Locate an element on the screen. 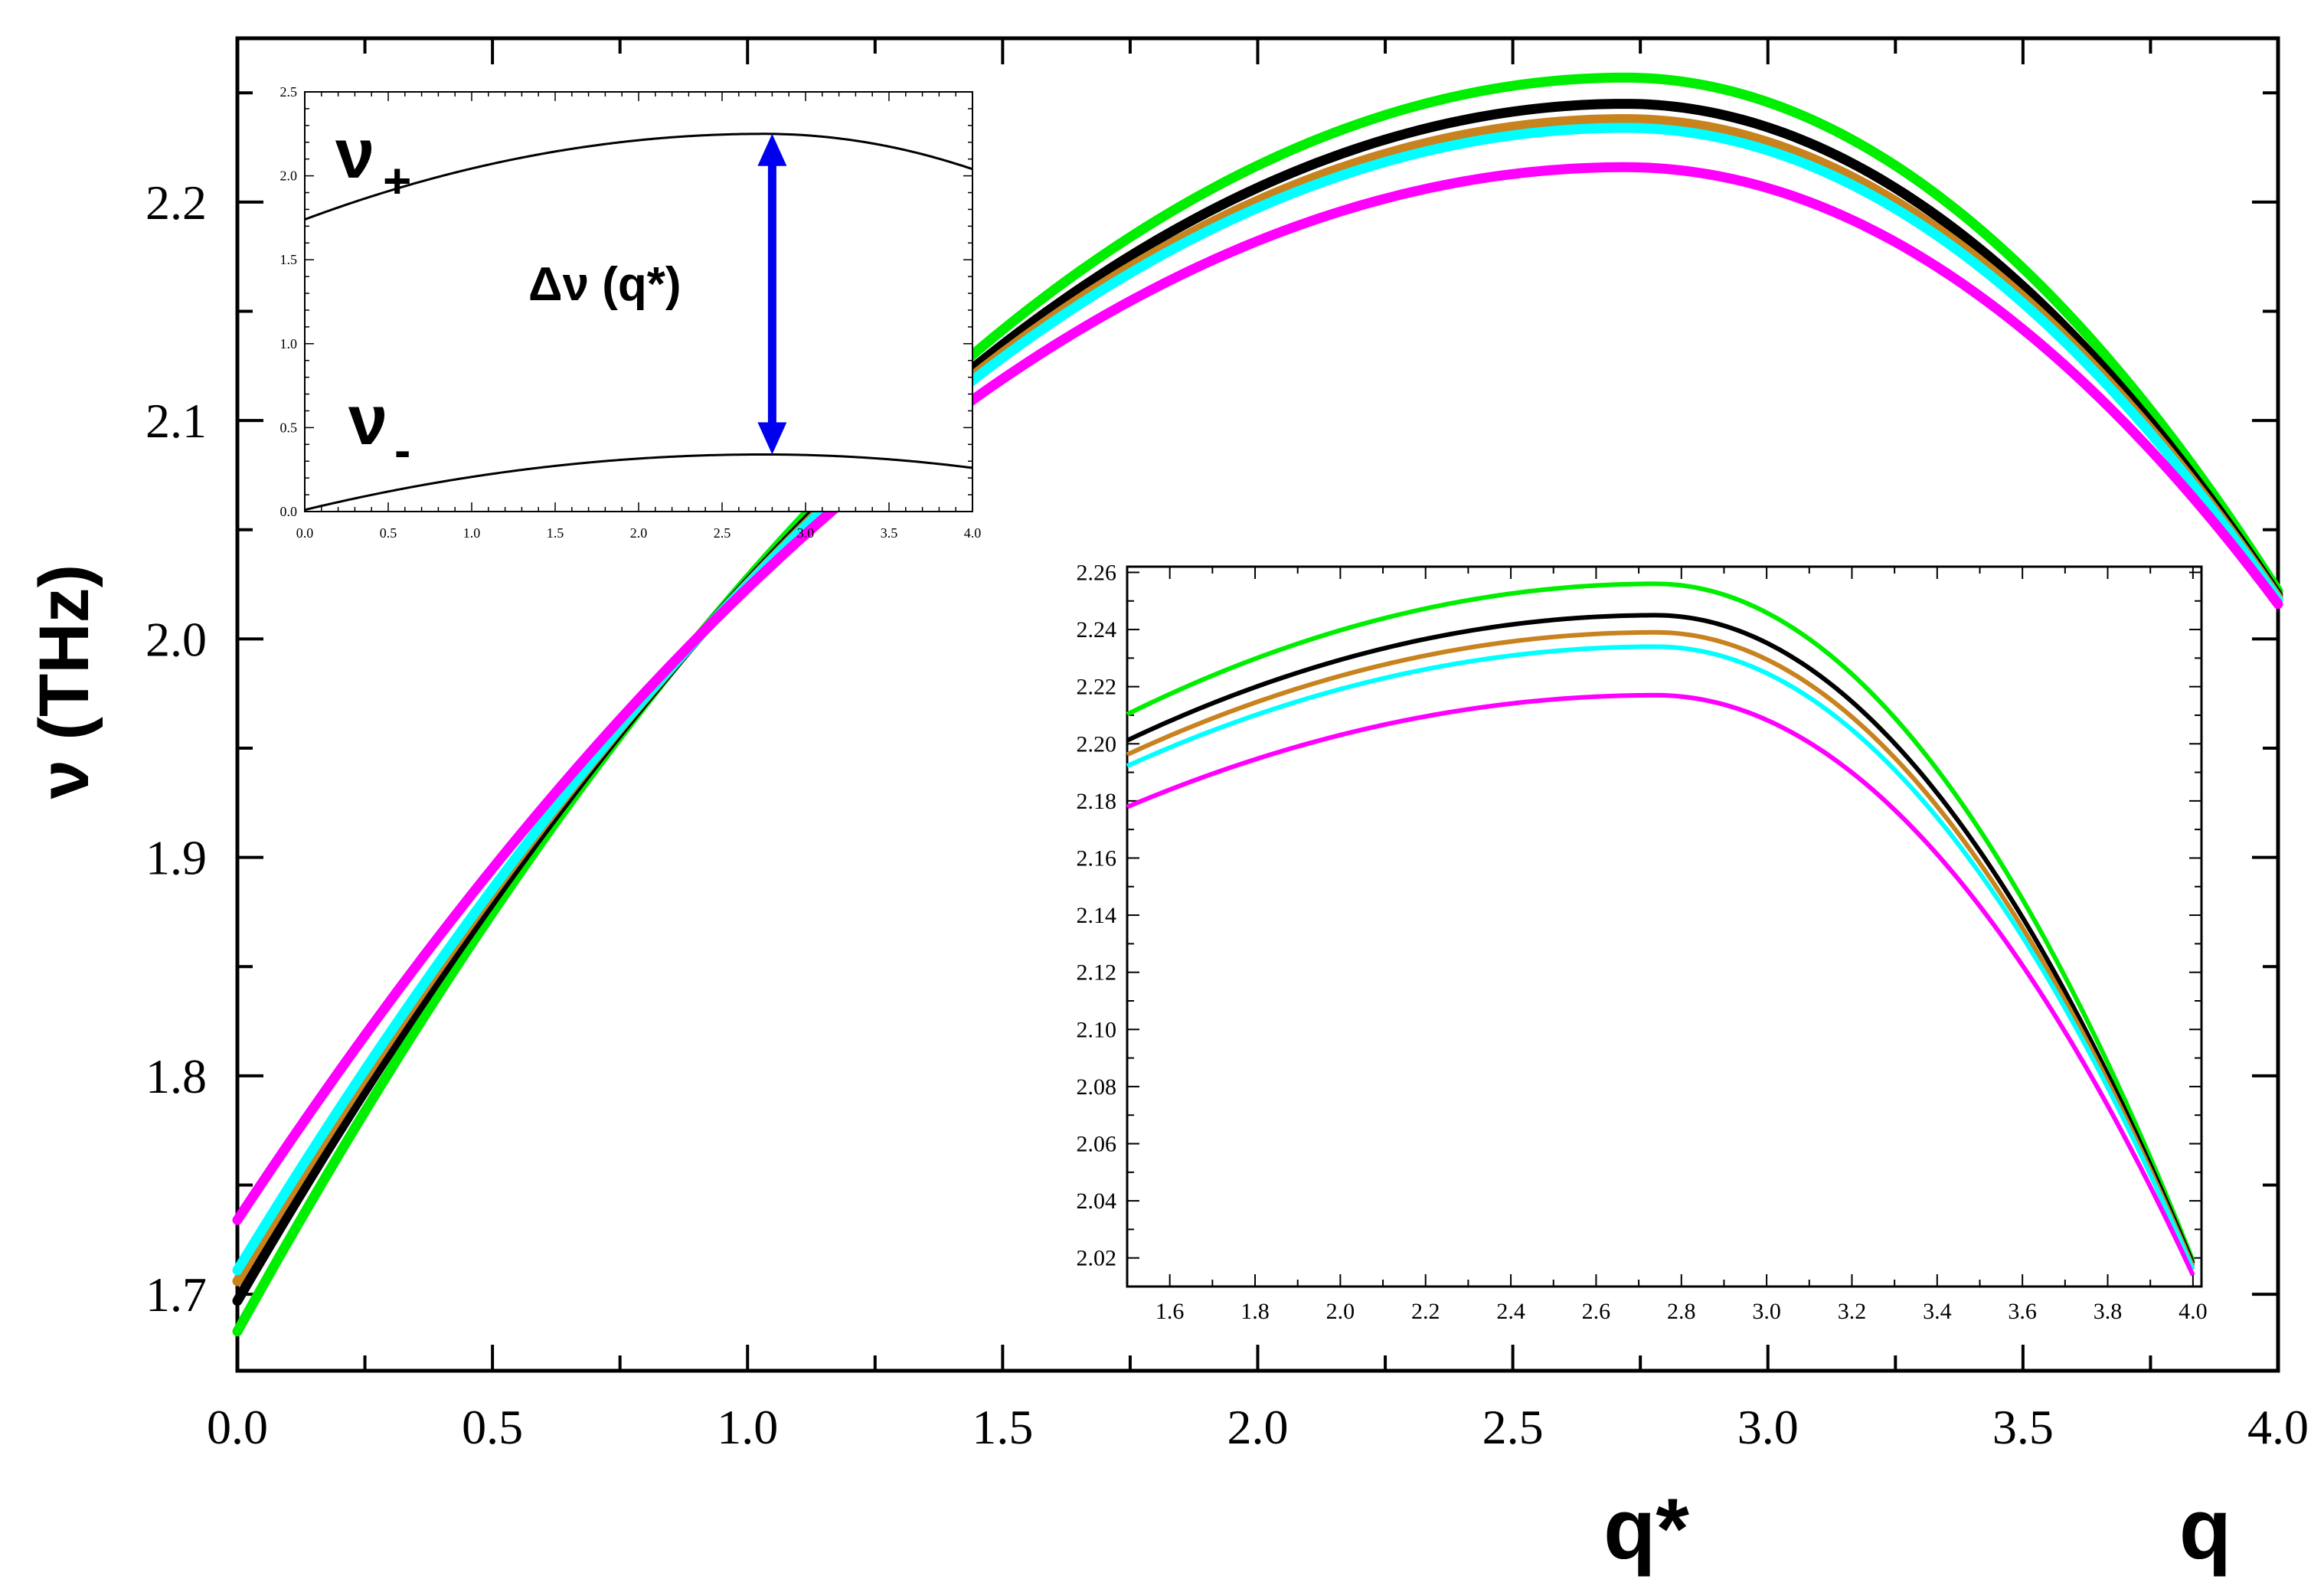 This screenshot has width=2324, height=1589. inset1-y-tick-label: 1.0 is located at coordinates (289, 344).